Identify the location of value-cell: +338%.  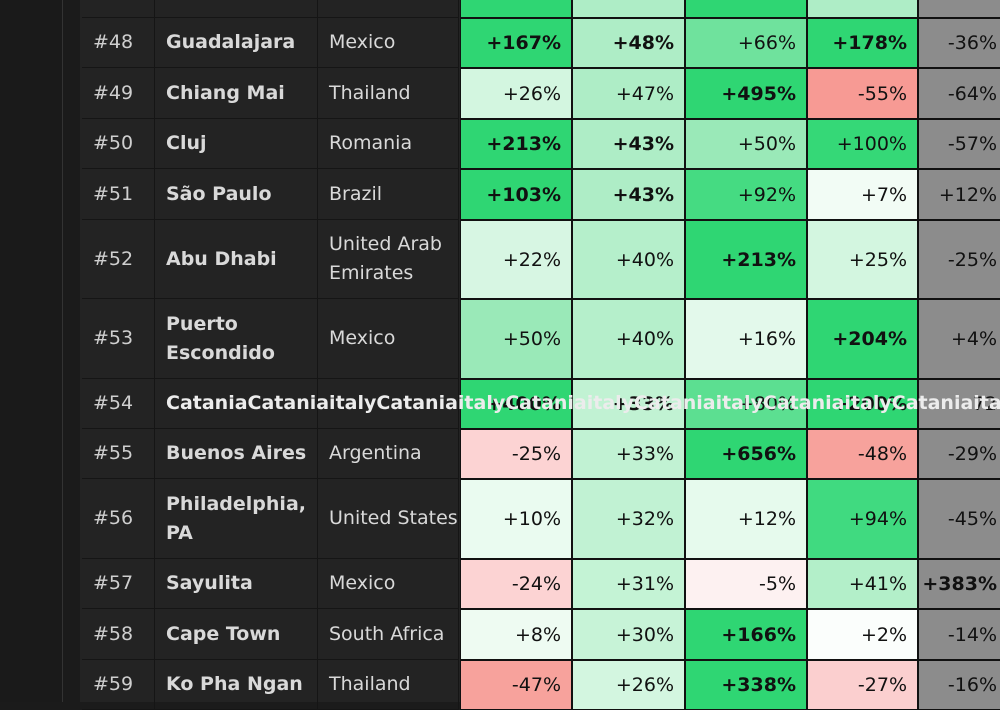
(746, 685).